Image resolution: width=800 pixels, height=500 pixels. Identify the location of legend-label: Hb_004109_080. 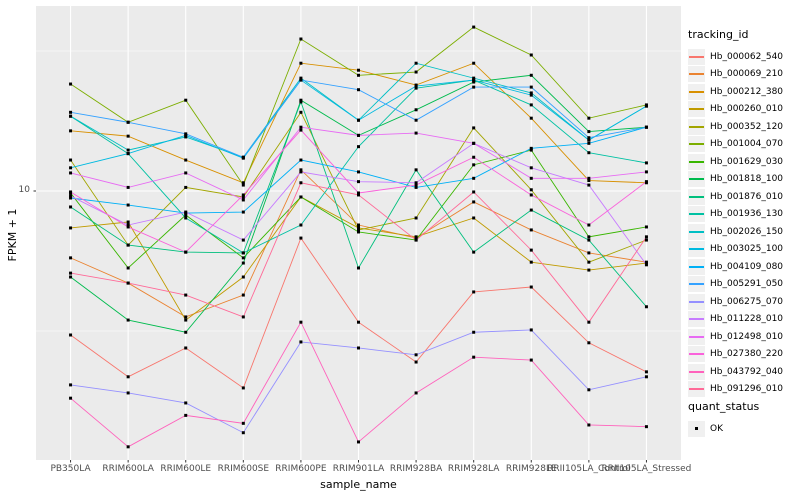
(747, 266).